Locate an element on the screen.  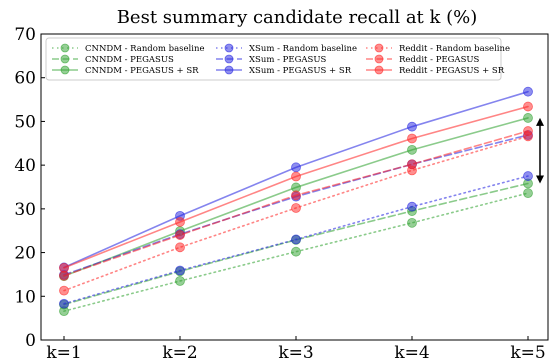
y-tick-label: 70 is located at coordinates (25, 35).